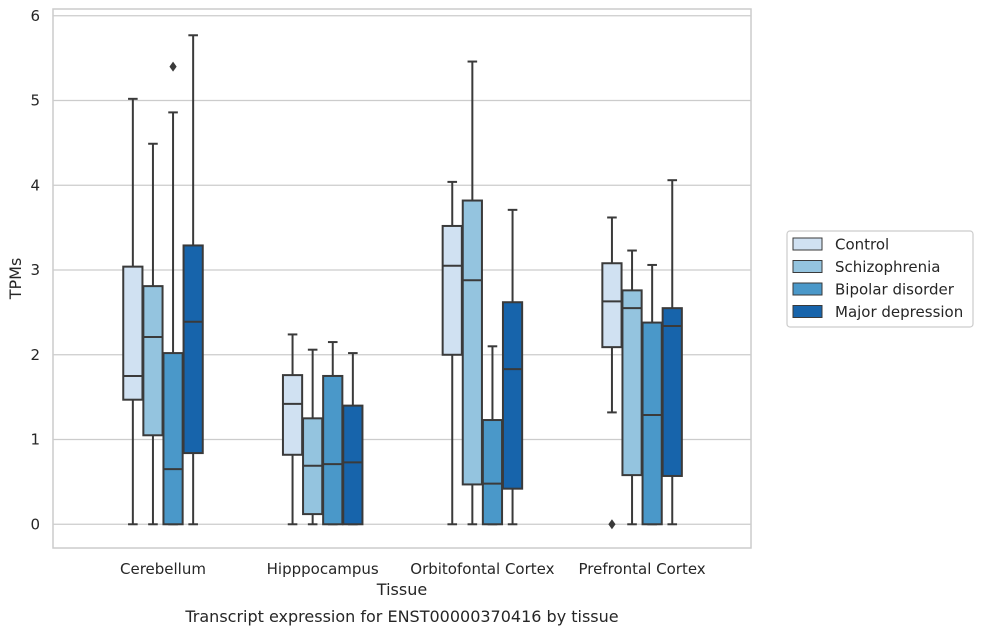  I want to click on y-tick-label: 0, so click(35, 524).